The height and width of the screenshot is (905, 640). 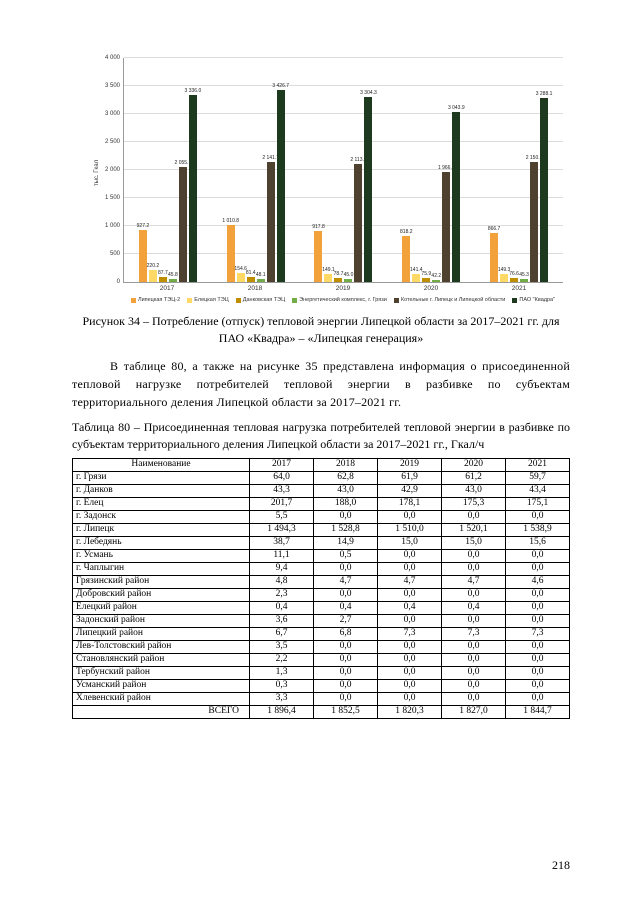 I want to click on chart-x-label: 2018, so click(x=255, y=288).